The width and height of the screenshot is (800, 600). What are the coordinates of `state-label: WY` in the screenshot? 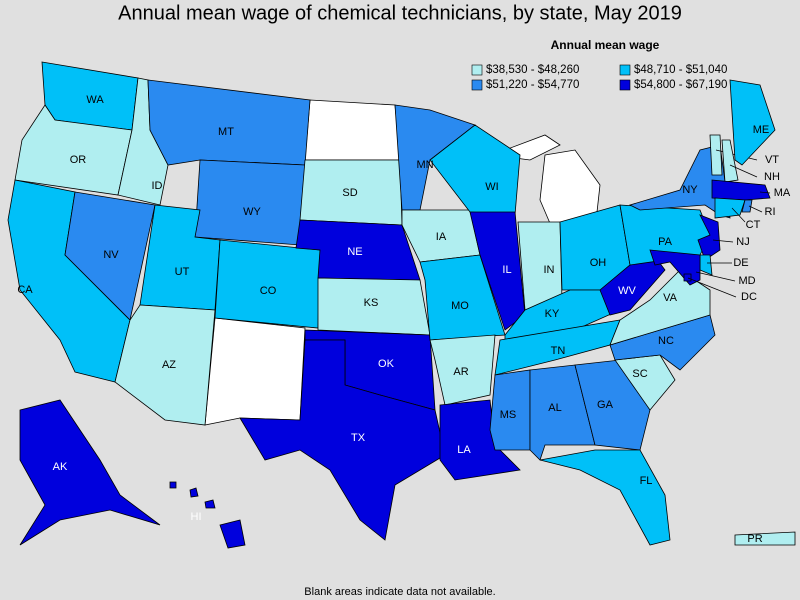 It's located at (252, 212).